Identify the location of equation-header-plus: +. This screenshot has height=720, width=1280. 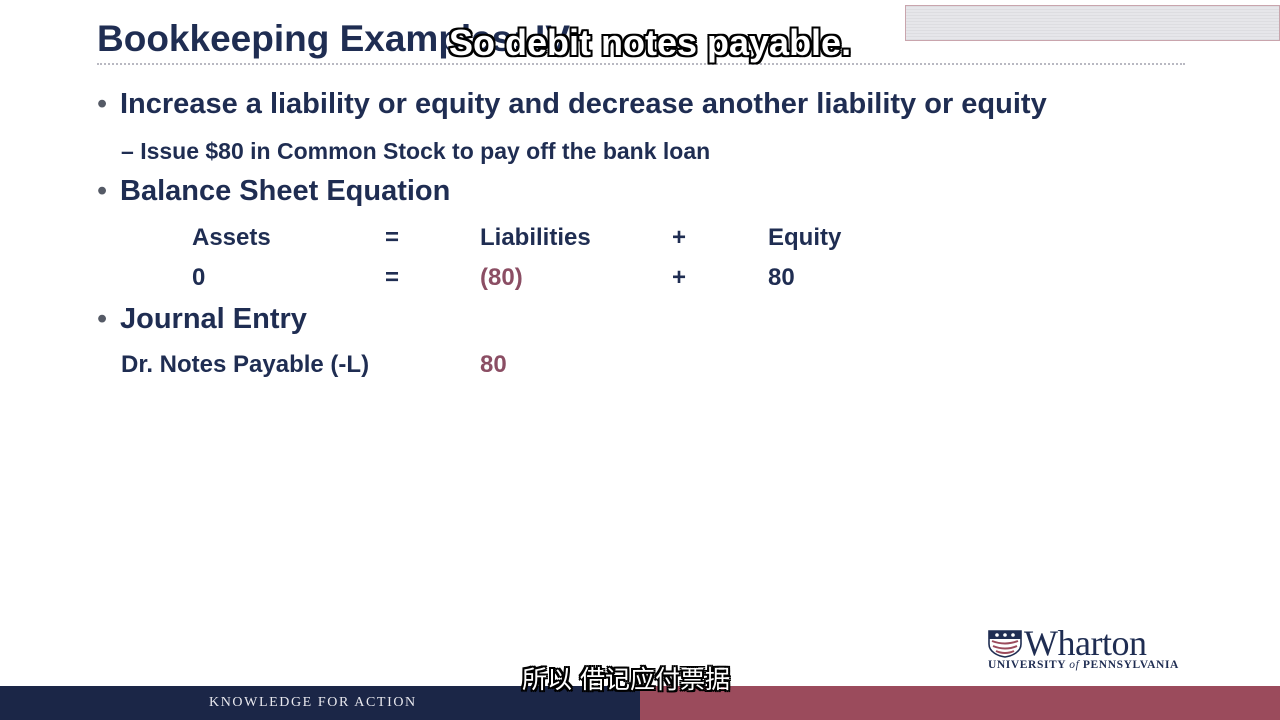
(679, 237).